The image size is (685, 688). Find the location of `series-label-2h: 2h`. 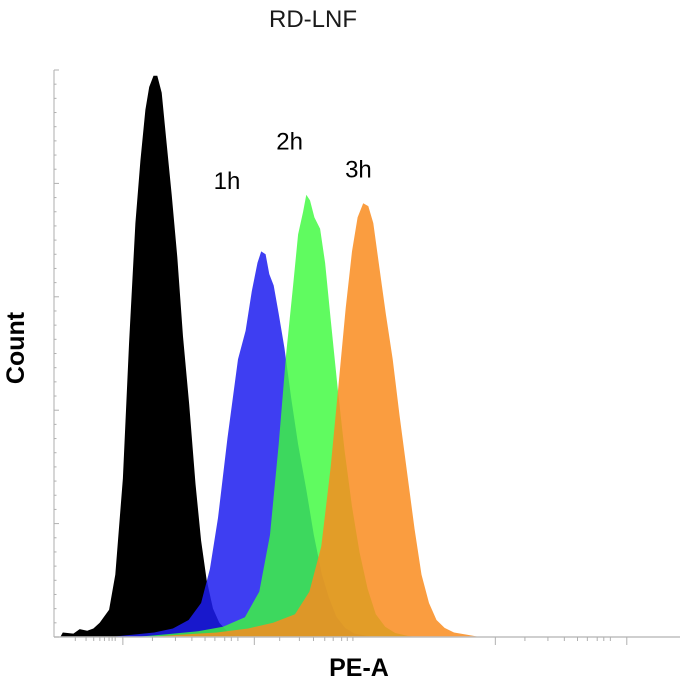

series-label-2h: 2h is located at coordinates (289, 141).